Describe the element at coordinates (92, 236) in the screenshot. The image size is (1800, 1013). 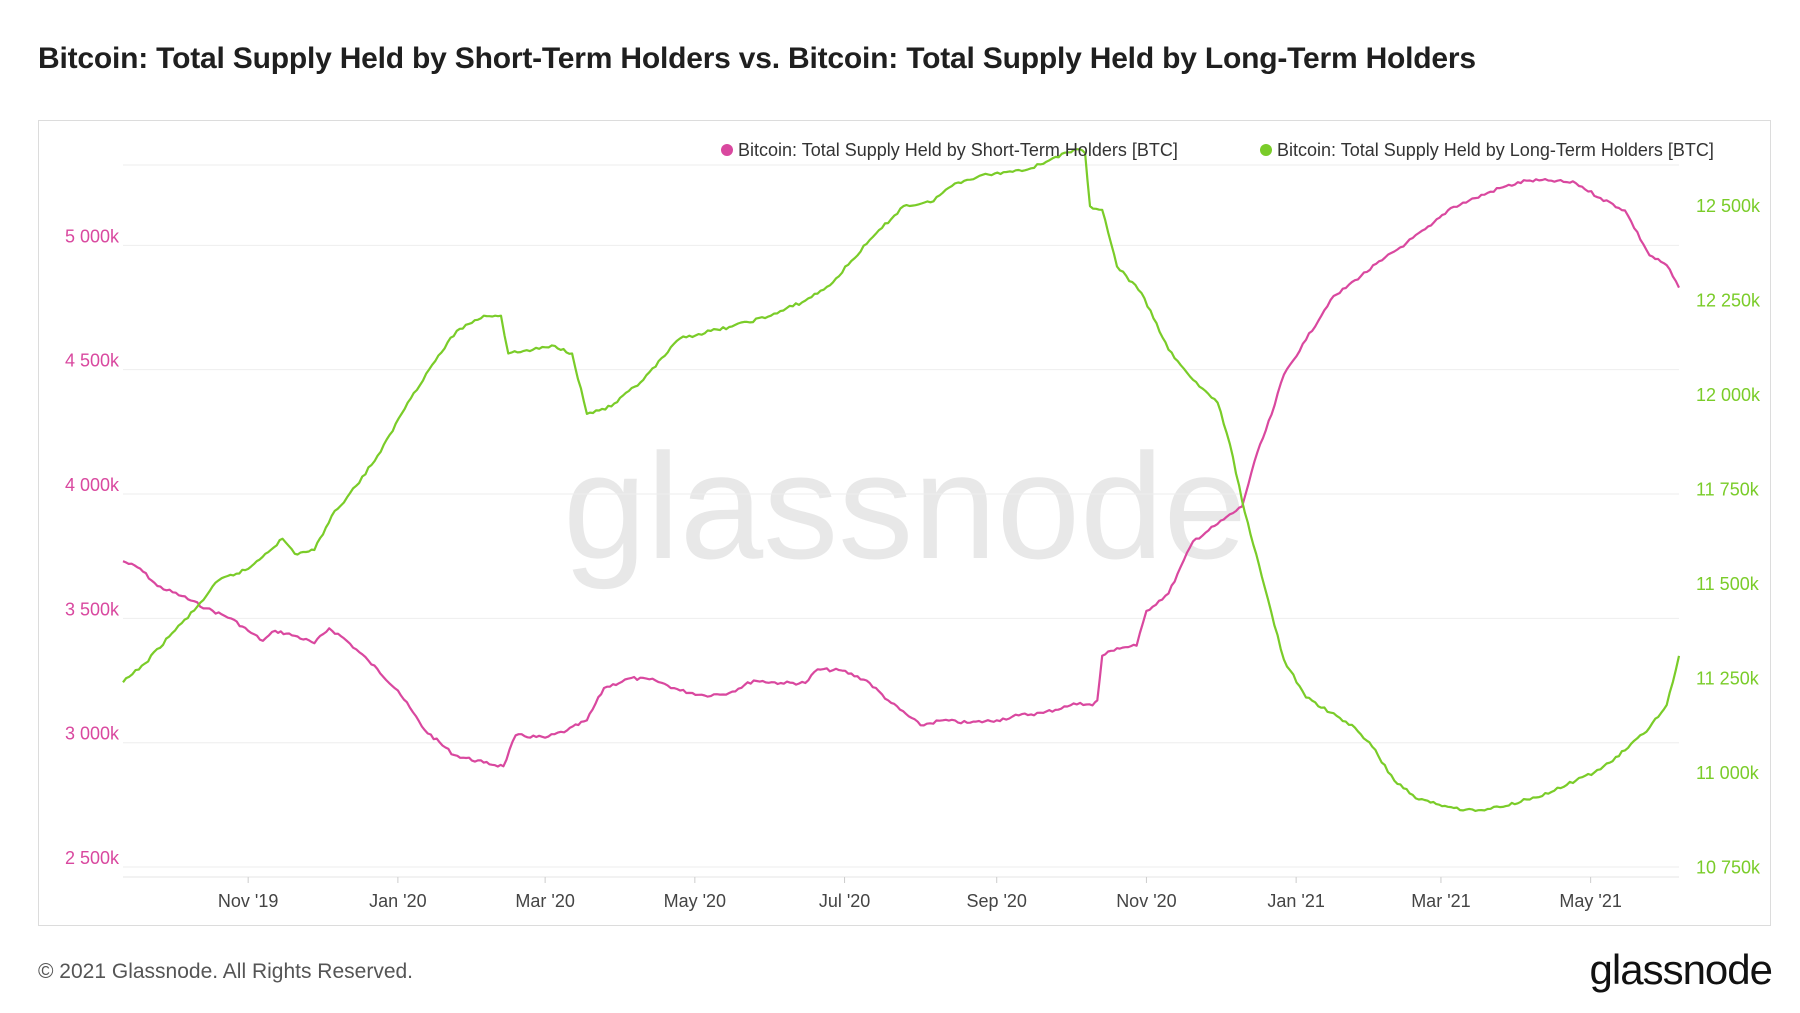
I see `left-y-tick-label: 5 000k` at that location.